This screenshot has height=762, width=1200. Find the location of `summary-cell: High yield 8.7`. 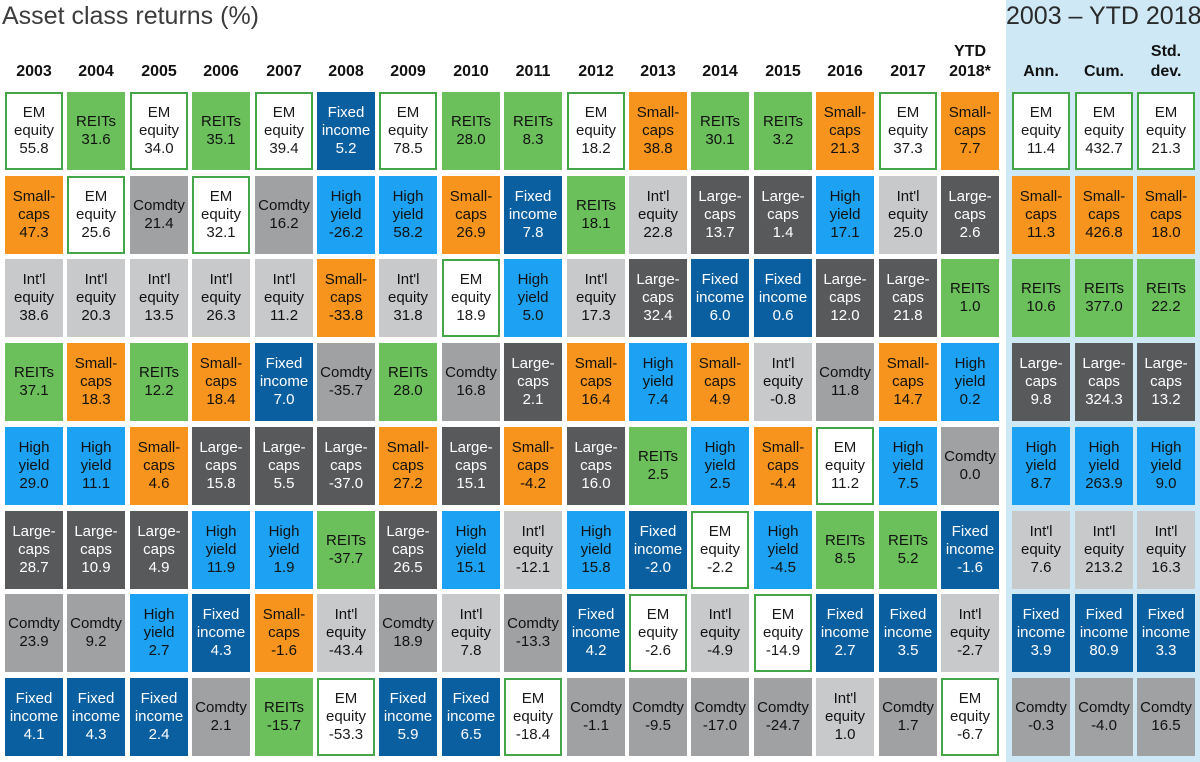

summary-cell: High yield 8.7 is located at coordinates (1041, 466).